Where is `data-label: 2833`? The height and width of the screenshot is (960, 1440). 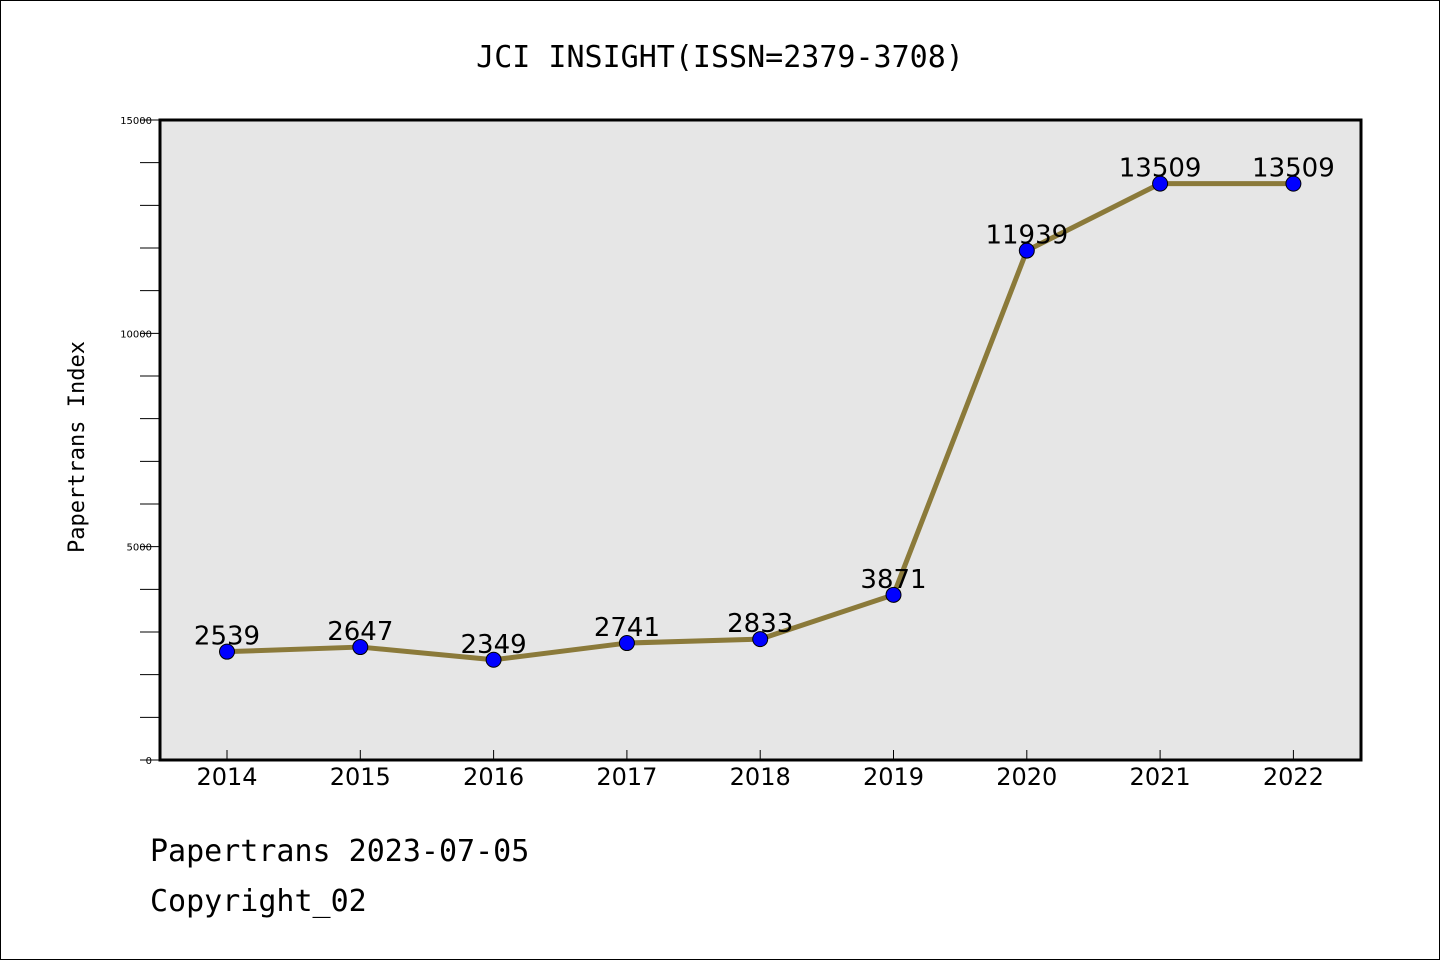 data-label: 2833 is located at coordinates (760, 624).